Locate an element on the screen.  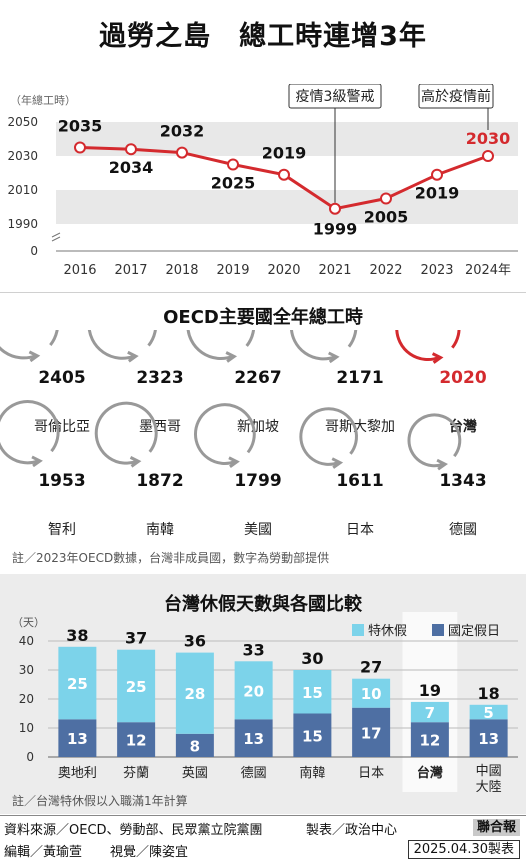
x-tick-label: 2020 is located at coordinates (283, 270).